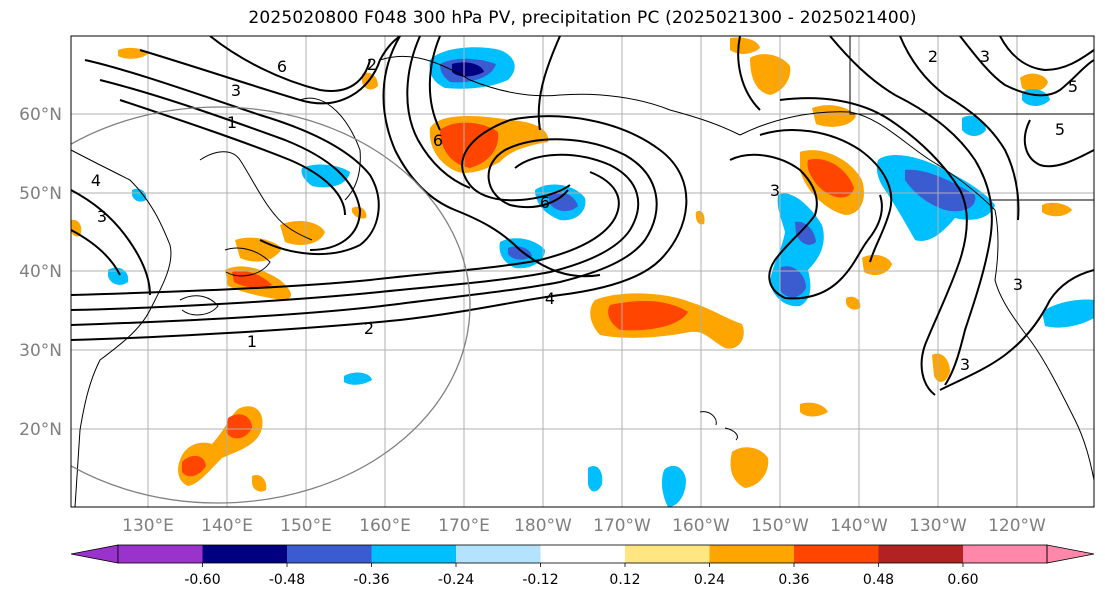 The height and width of the screenshot is (601, 1105). Describe the element at coordinates (202, 580) in the screenshot. I see `colorbar-tick-label: -0.60` at that location.